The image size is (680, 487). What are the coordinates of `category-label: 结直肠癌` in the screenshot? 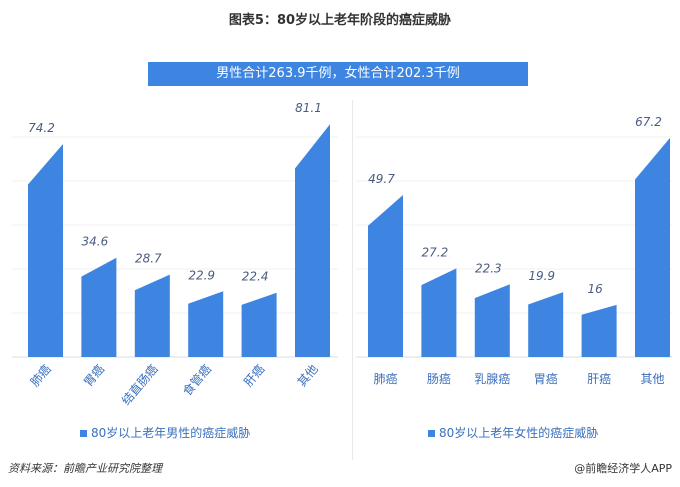 It's located at (139, 384).